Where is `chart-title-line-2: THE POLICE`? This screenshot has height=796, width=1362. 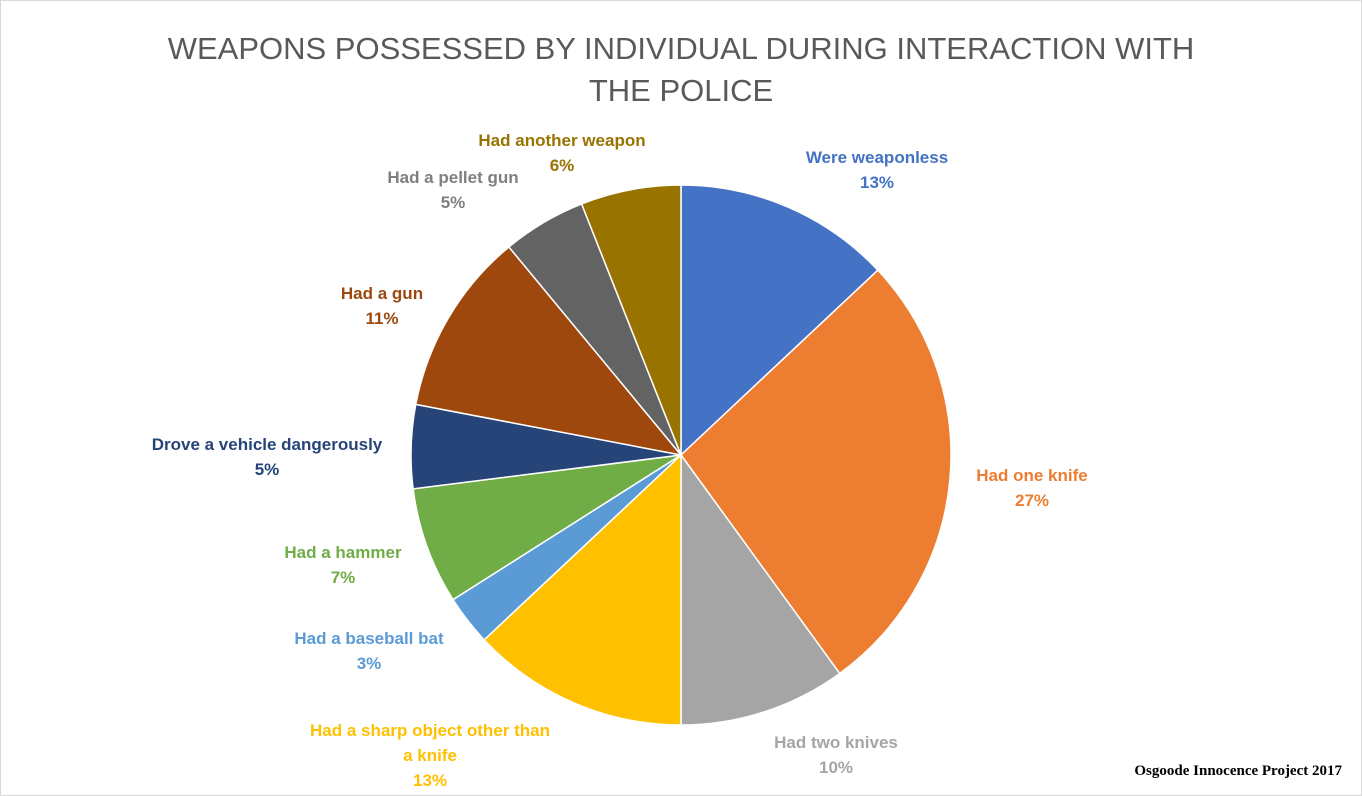
chart-title-line-2: THE POLICE is located at coordinates (681, 90).